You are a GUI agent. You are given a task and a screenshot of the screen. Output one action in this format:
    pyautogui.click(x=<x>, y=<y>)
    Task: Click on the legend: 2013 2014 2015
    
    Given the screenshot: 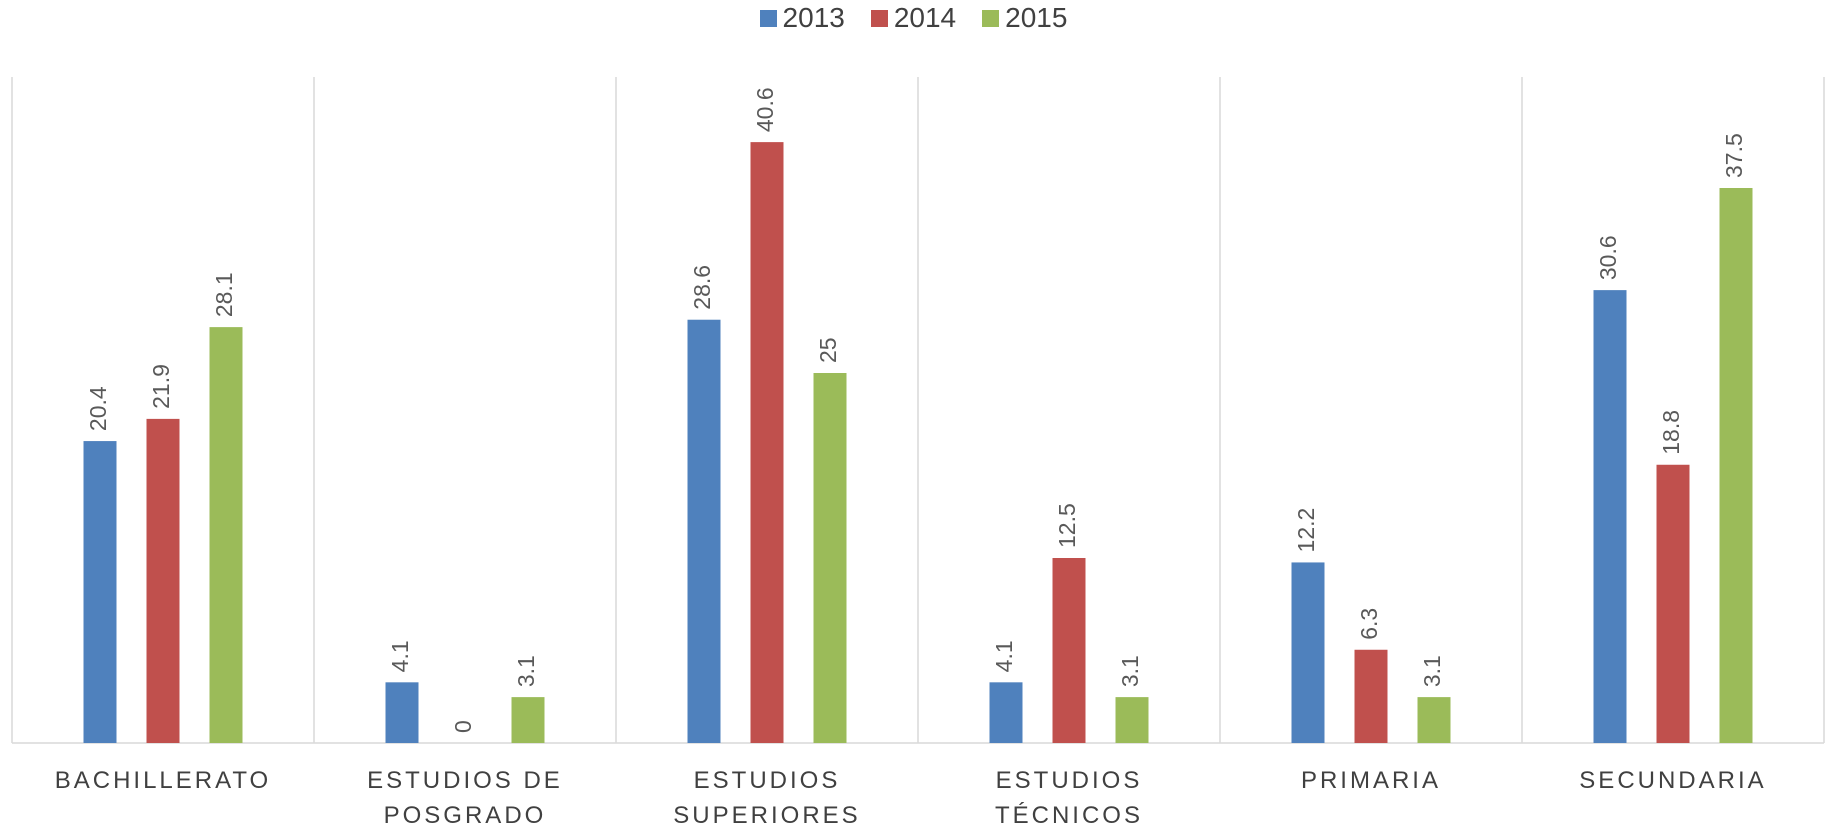 What is the action you would take?
    pyautogui.click(x=913, y=18)
    